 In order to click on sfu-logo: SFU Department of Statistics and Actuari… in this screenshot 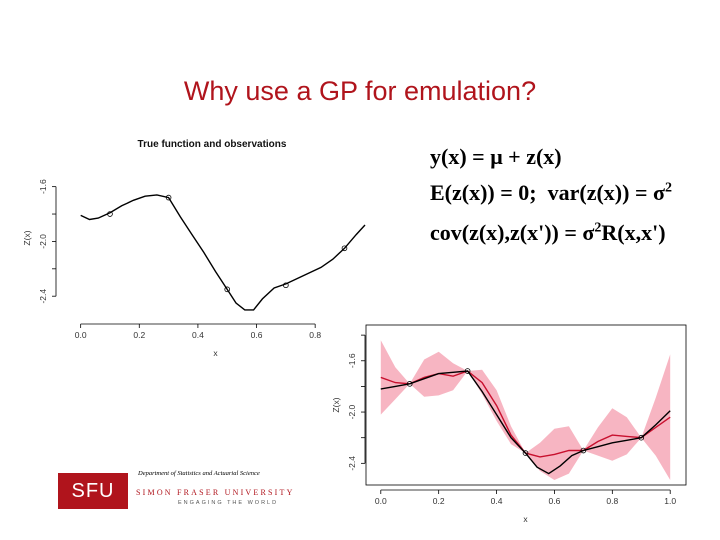, I will do `click(176, 490)`.